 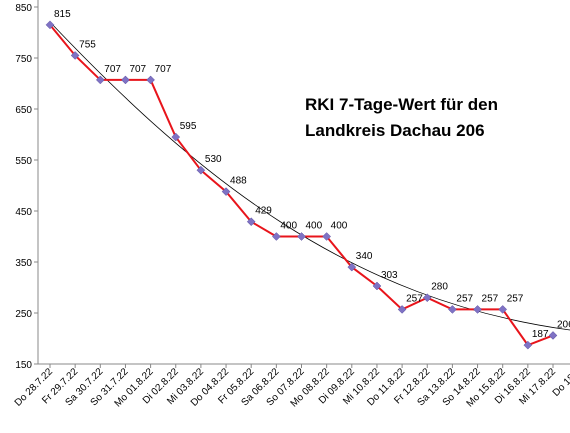 What do you see at coordinates (540, 334) in the screenshot?
I see `data-label: 187` at bounding box center [540, 334].